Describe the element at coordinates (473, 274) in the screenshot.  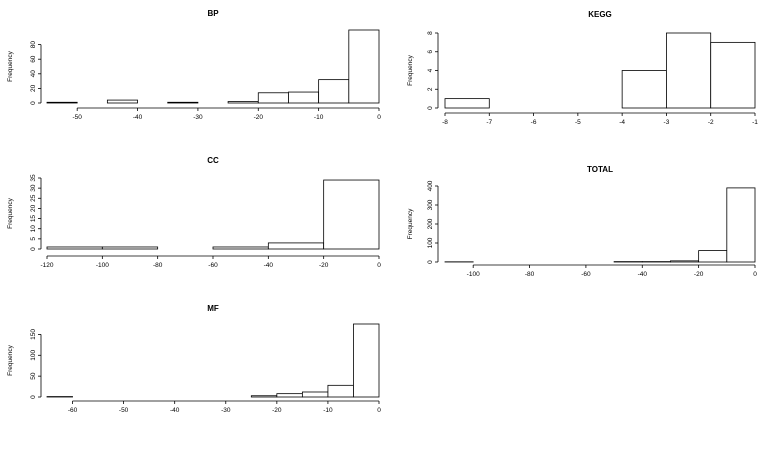
I see `x-tick-label-total-0: -100` at that location.